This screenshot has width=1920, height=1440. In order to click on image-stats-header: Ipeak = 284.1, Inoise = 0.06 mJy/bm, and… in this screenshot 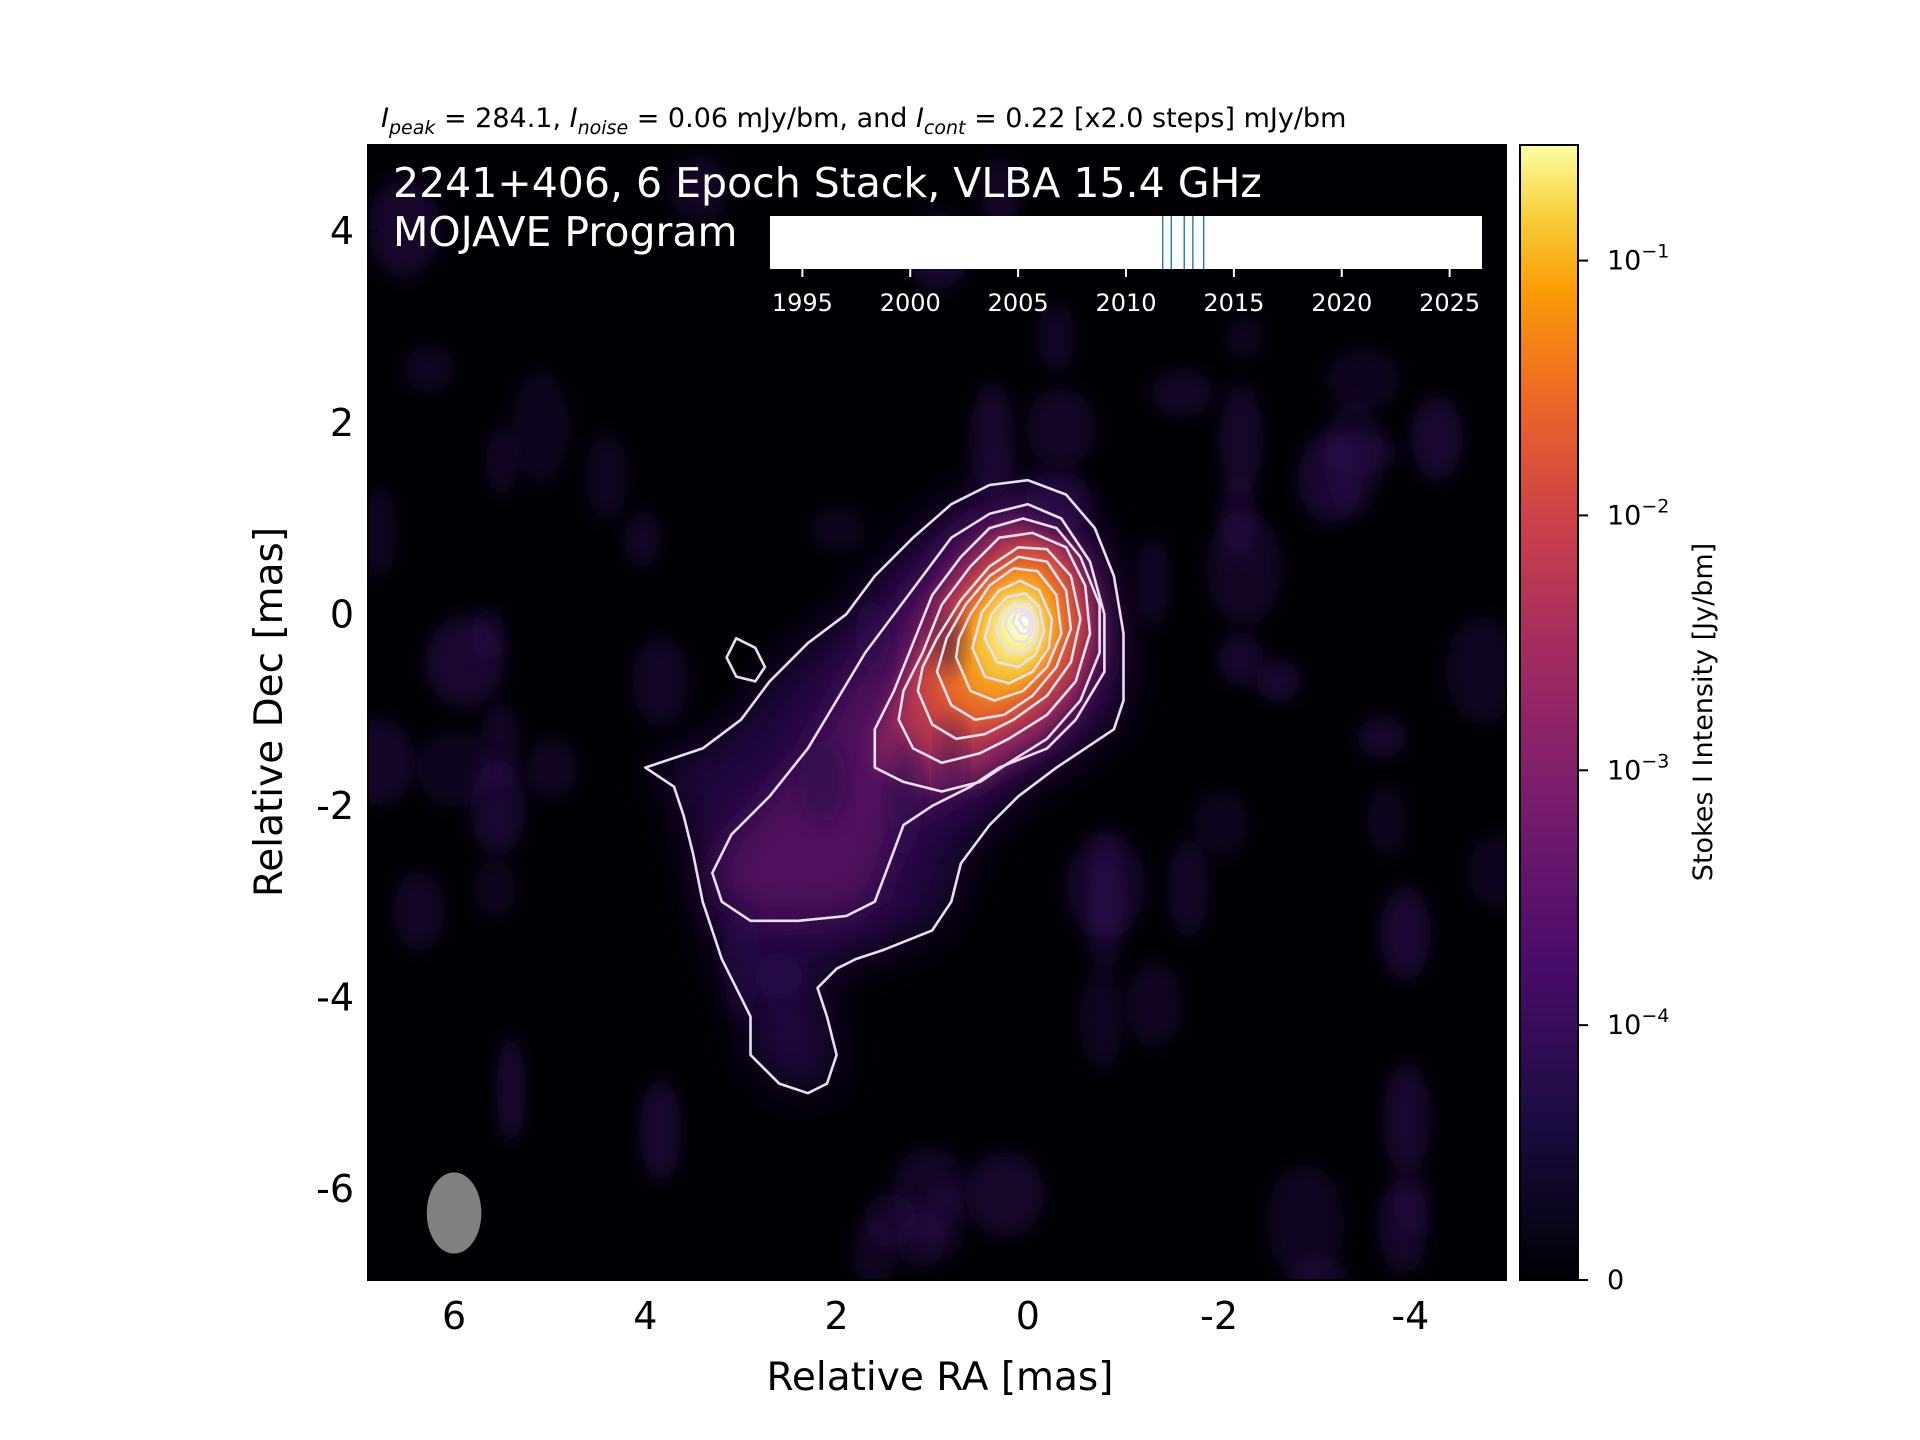, I will do `click(863, 121)`.